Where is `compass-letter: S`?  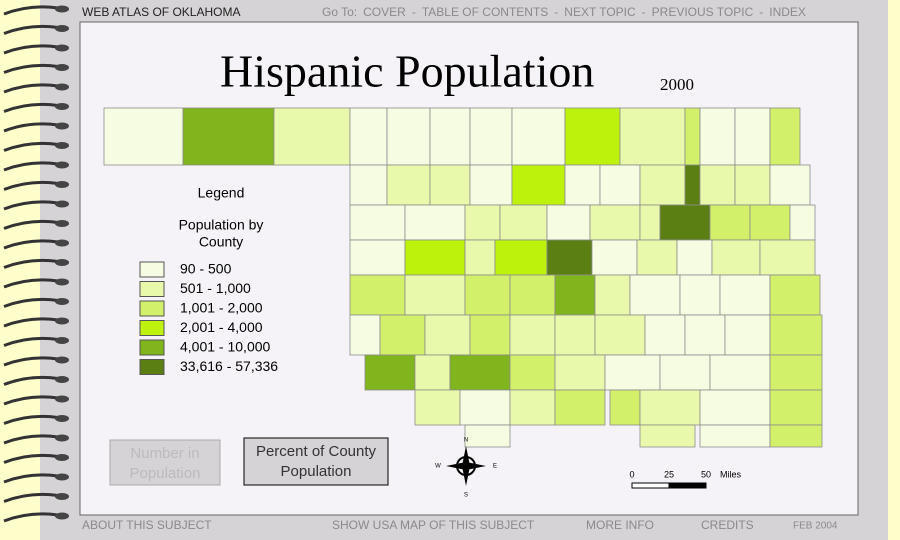 compass-letter: S is located at coordinates (466, 496).